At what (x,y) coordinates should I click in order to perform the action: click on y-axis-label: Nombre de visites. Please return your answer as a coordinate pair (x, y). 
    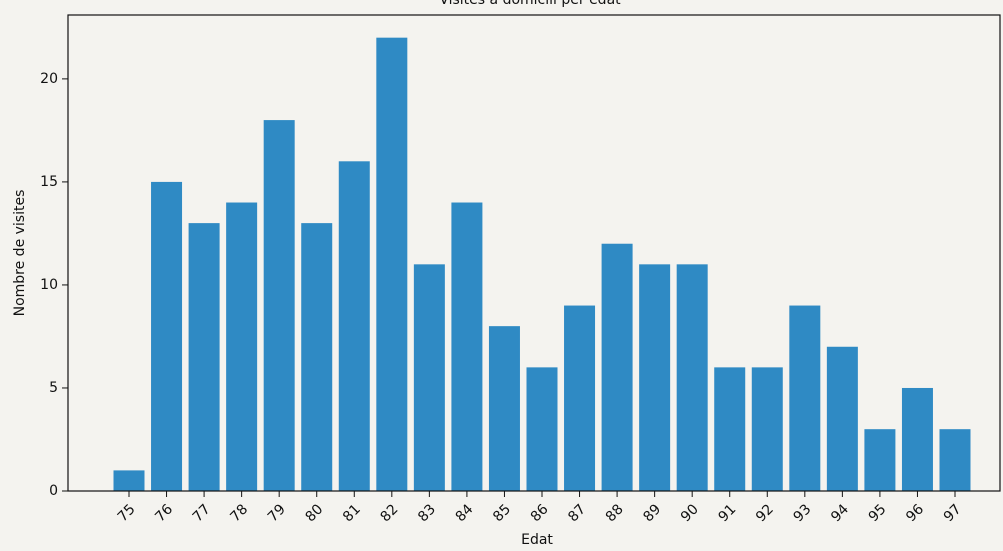
    Looking at the image, I should click on (20, 253).